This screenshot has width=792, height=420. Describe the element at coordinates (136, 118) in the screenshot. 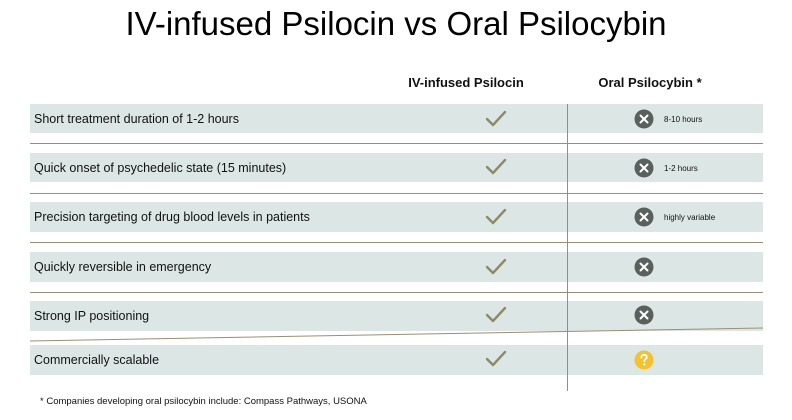

I see `row-label: Short treatment duration of 1-2 hours` at that location.